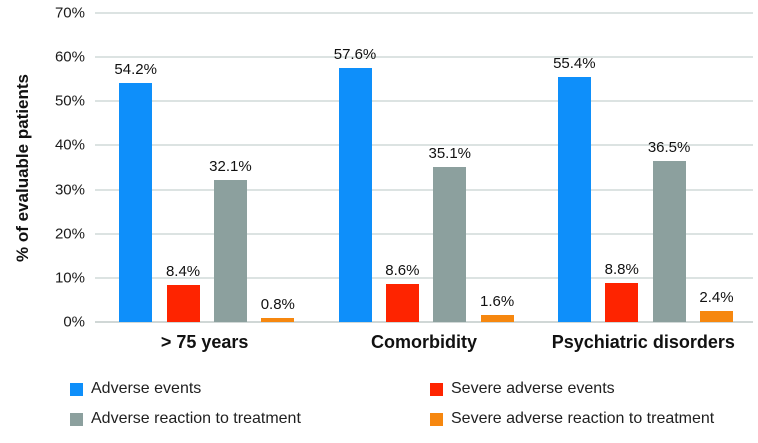  Describe the element at coordinates (424, 145) in the screenshot. I see `gridline-40%` at that location.